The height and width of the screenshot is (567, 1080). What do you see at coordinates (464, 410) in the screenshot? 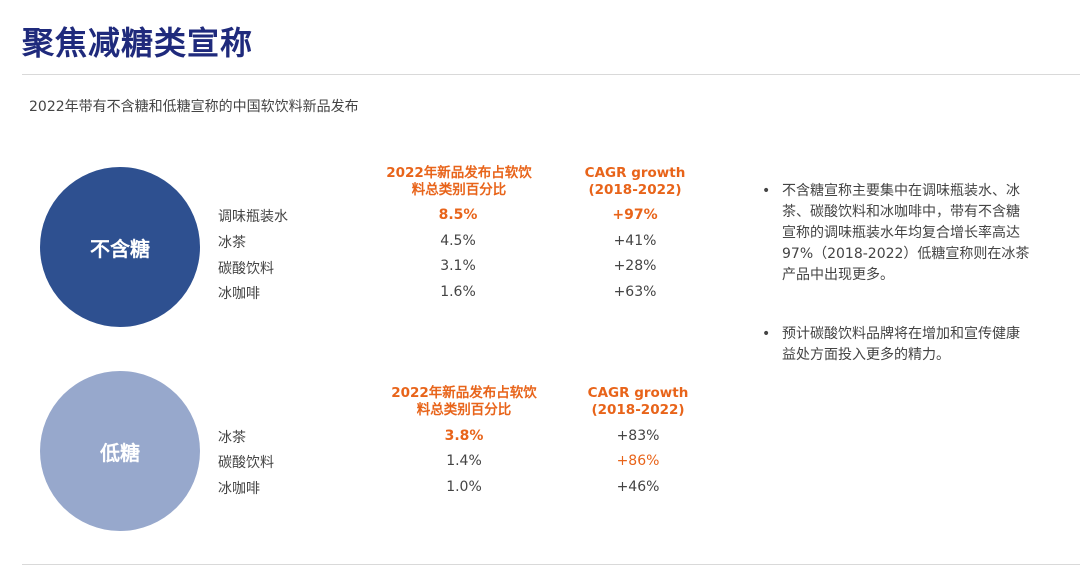
I see `share-header-2-line2: 料总类别百分比` at bounding box center [464, 410].